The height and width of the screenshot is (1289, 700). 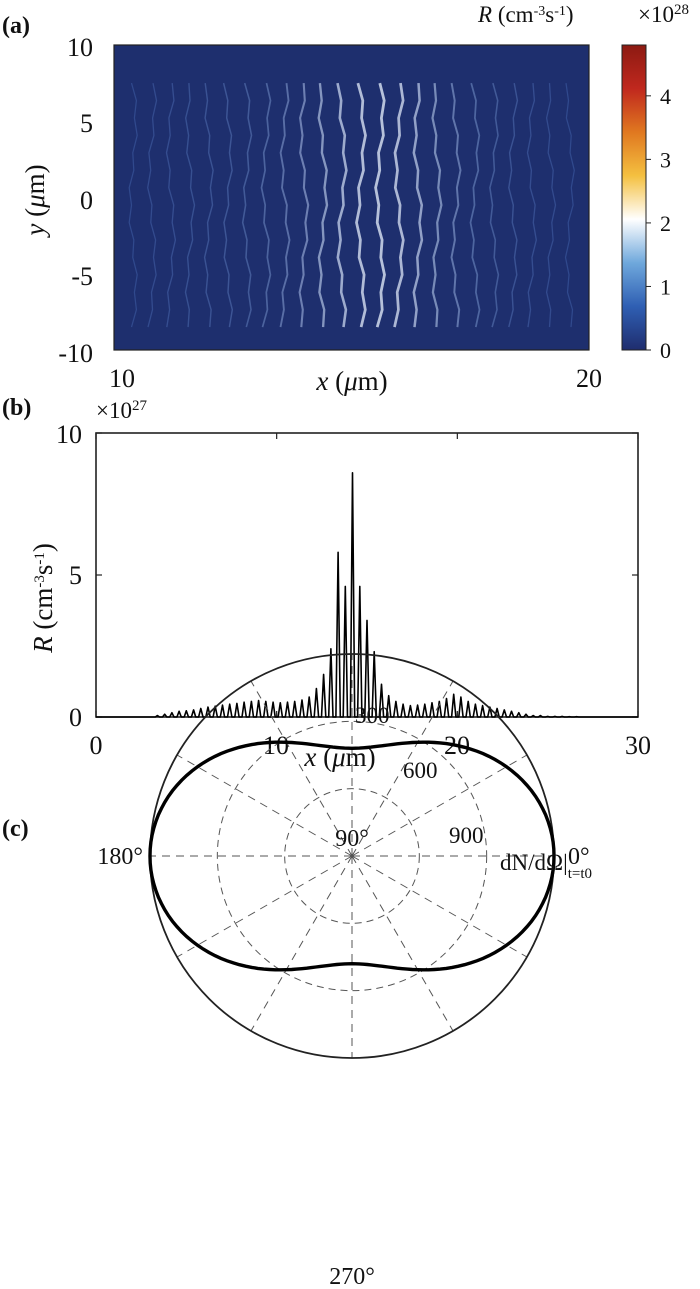 What do you see at coordinates (546, 866) in the screenshot?
I see `polar-title: dN/dΩ|t=t0` at bounding box center [546, 866].